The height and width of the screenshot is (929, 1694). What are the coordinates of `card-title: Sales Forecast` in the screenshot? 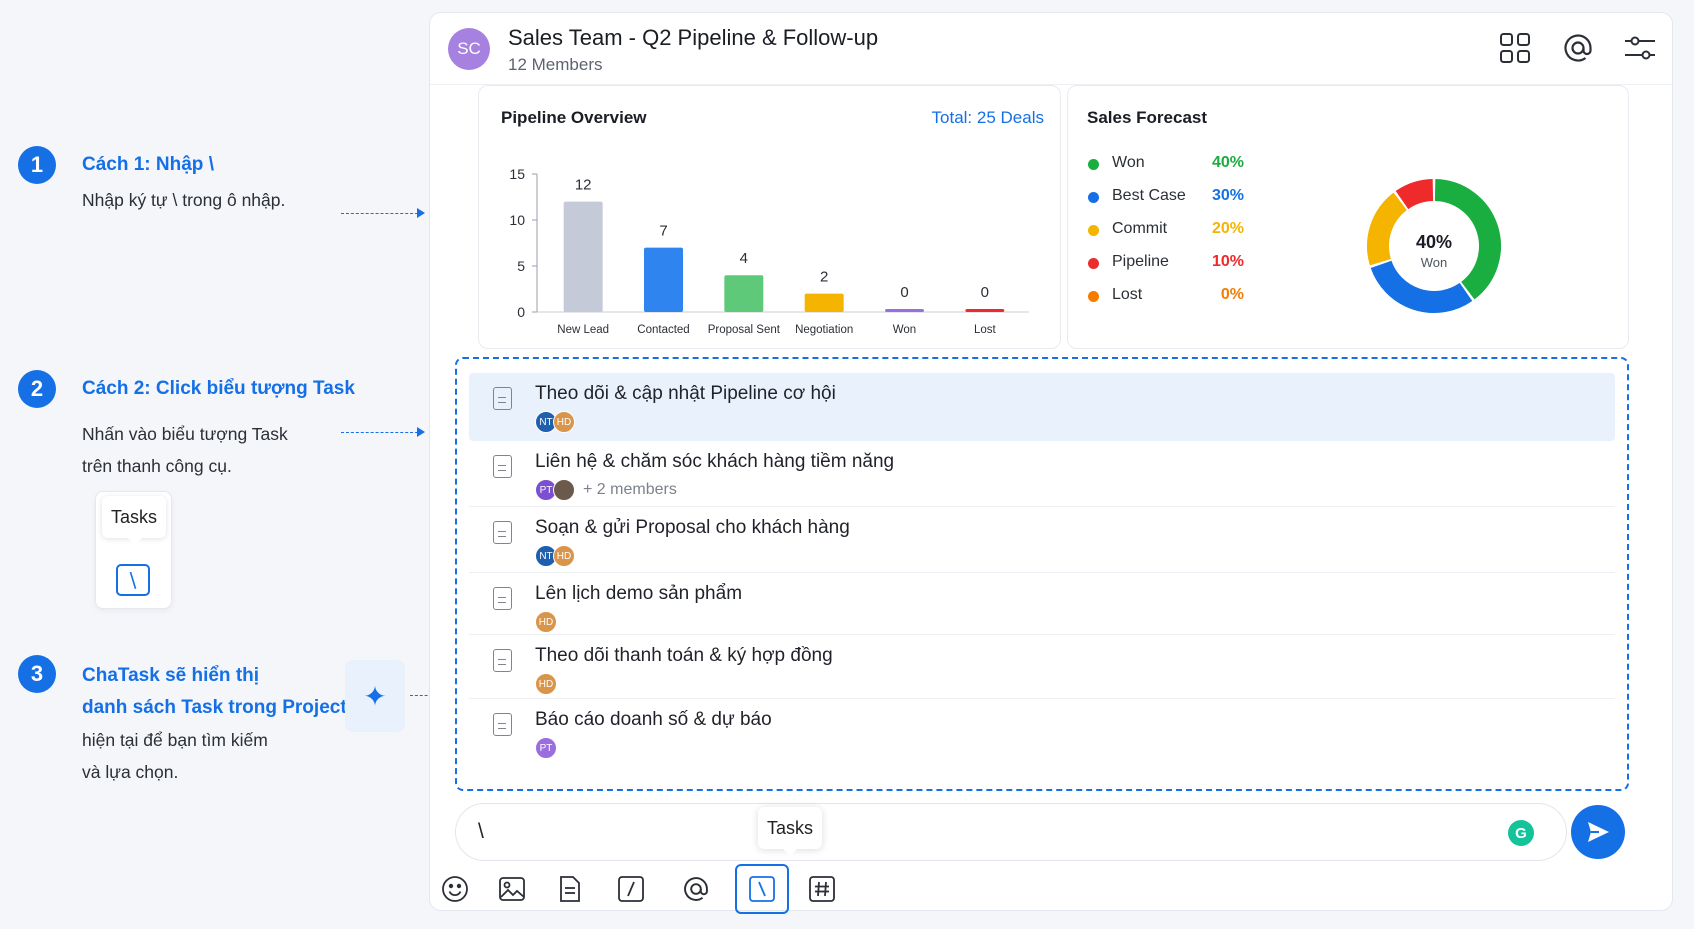 It's located at (1147, 117).